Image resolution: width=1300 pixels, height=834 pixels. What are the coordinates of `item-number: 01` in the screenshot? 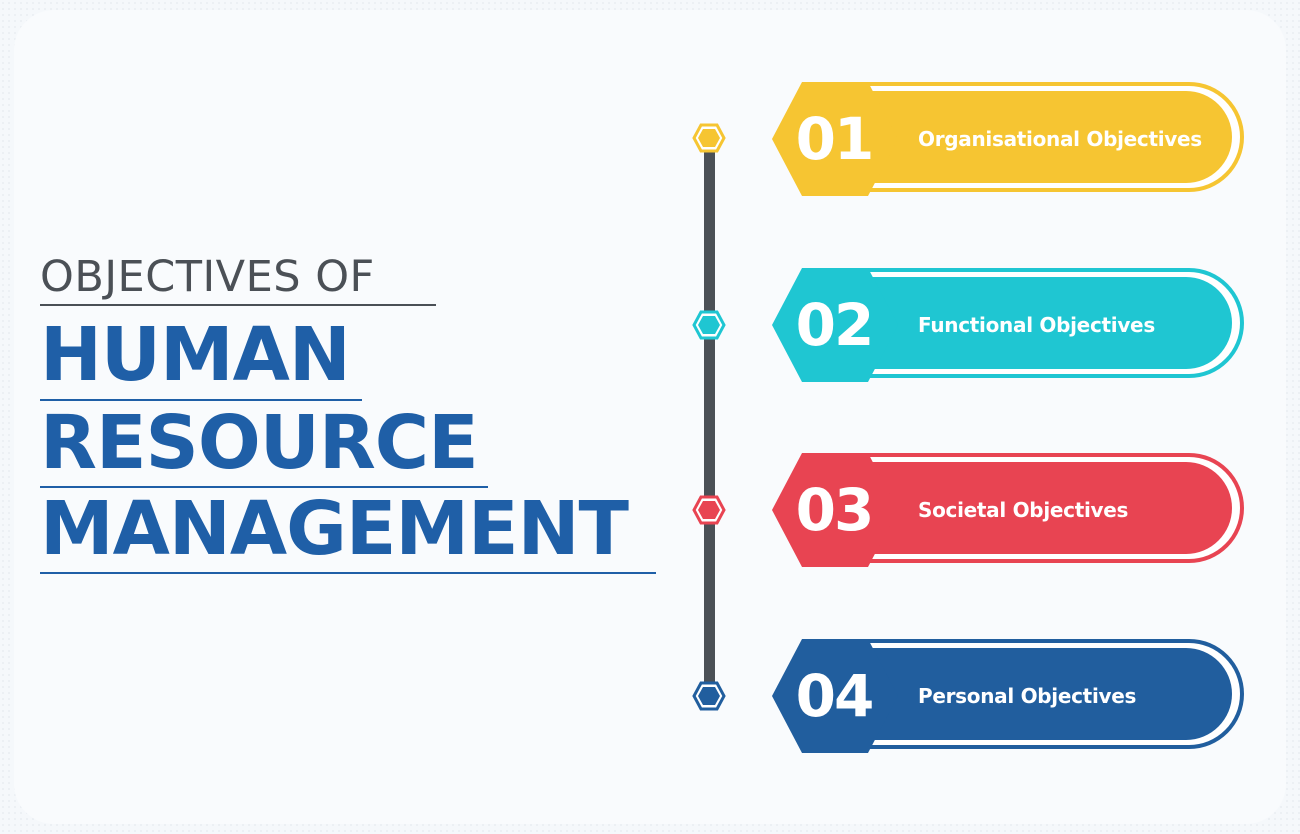 It's located at (835, 139).